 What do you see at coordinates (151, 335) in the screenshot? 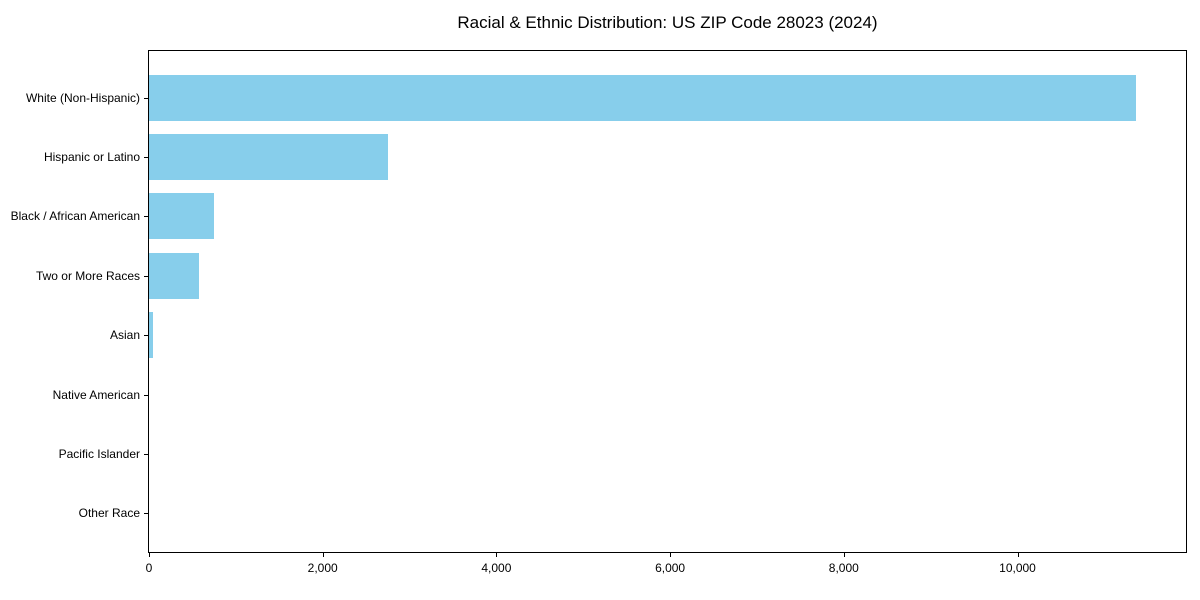
I see `bar-asian` at bounding box center [151, 335].